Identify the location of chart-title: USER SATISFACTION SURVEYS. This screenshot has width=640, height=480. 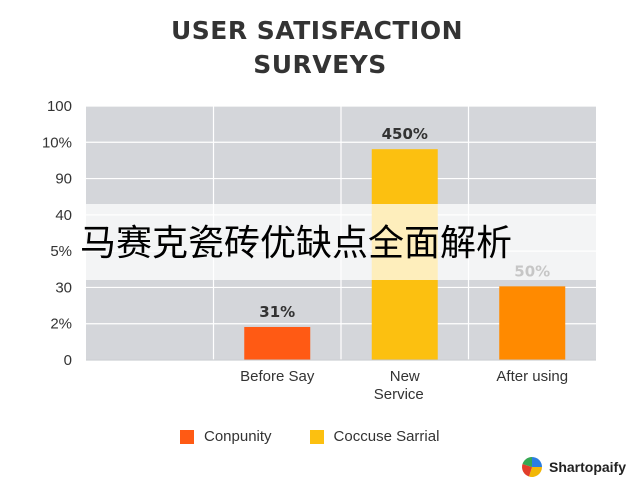
(320, 48).